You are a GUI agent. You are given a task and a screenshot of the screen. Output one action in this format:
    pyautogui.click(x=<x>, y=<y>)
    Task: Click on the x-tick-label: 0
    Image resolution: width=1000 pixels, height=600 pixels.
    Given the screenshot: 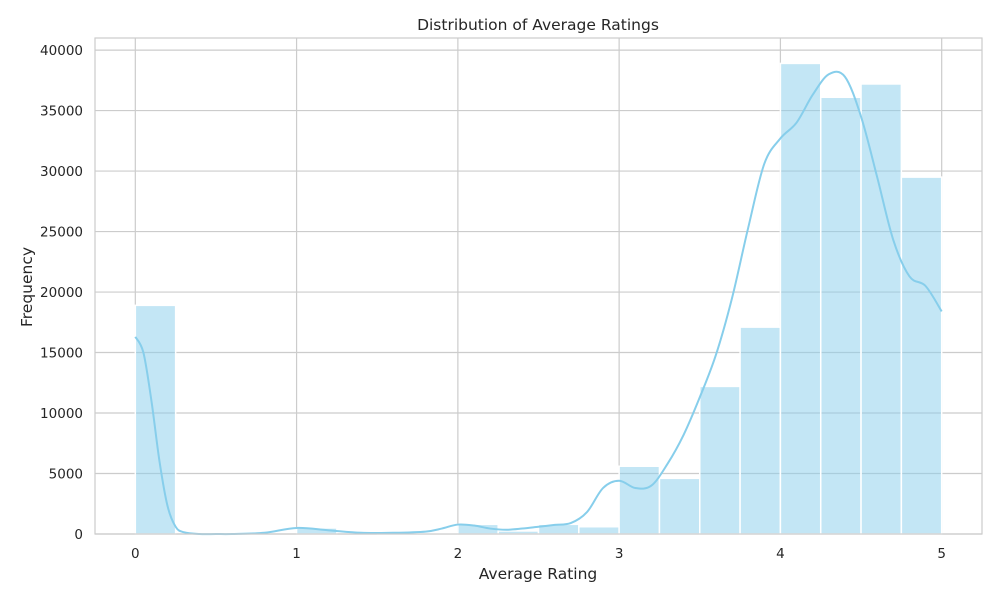 What is the action you would take?
    pyautogui.click(x=135, y=554)
    